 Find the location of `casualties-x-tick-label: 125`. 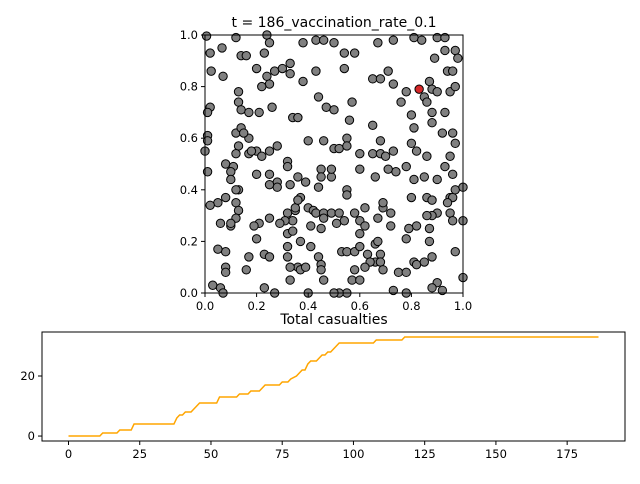

casualties-x-tick-label: 125 is located at coordinates (425, 454).